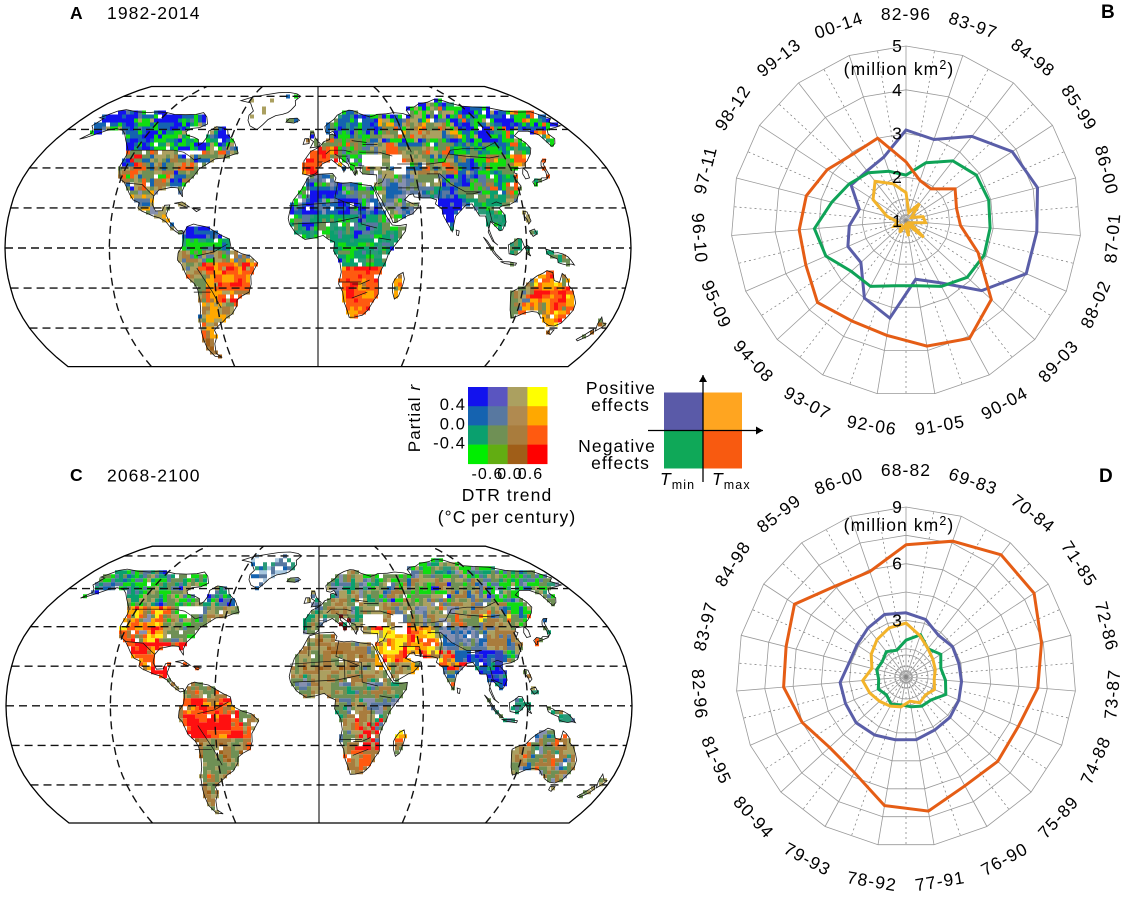 The width and height of the screenshot is (1126, 902). I want to click on svg-text: 9, so click(897, 507).